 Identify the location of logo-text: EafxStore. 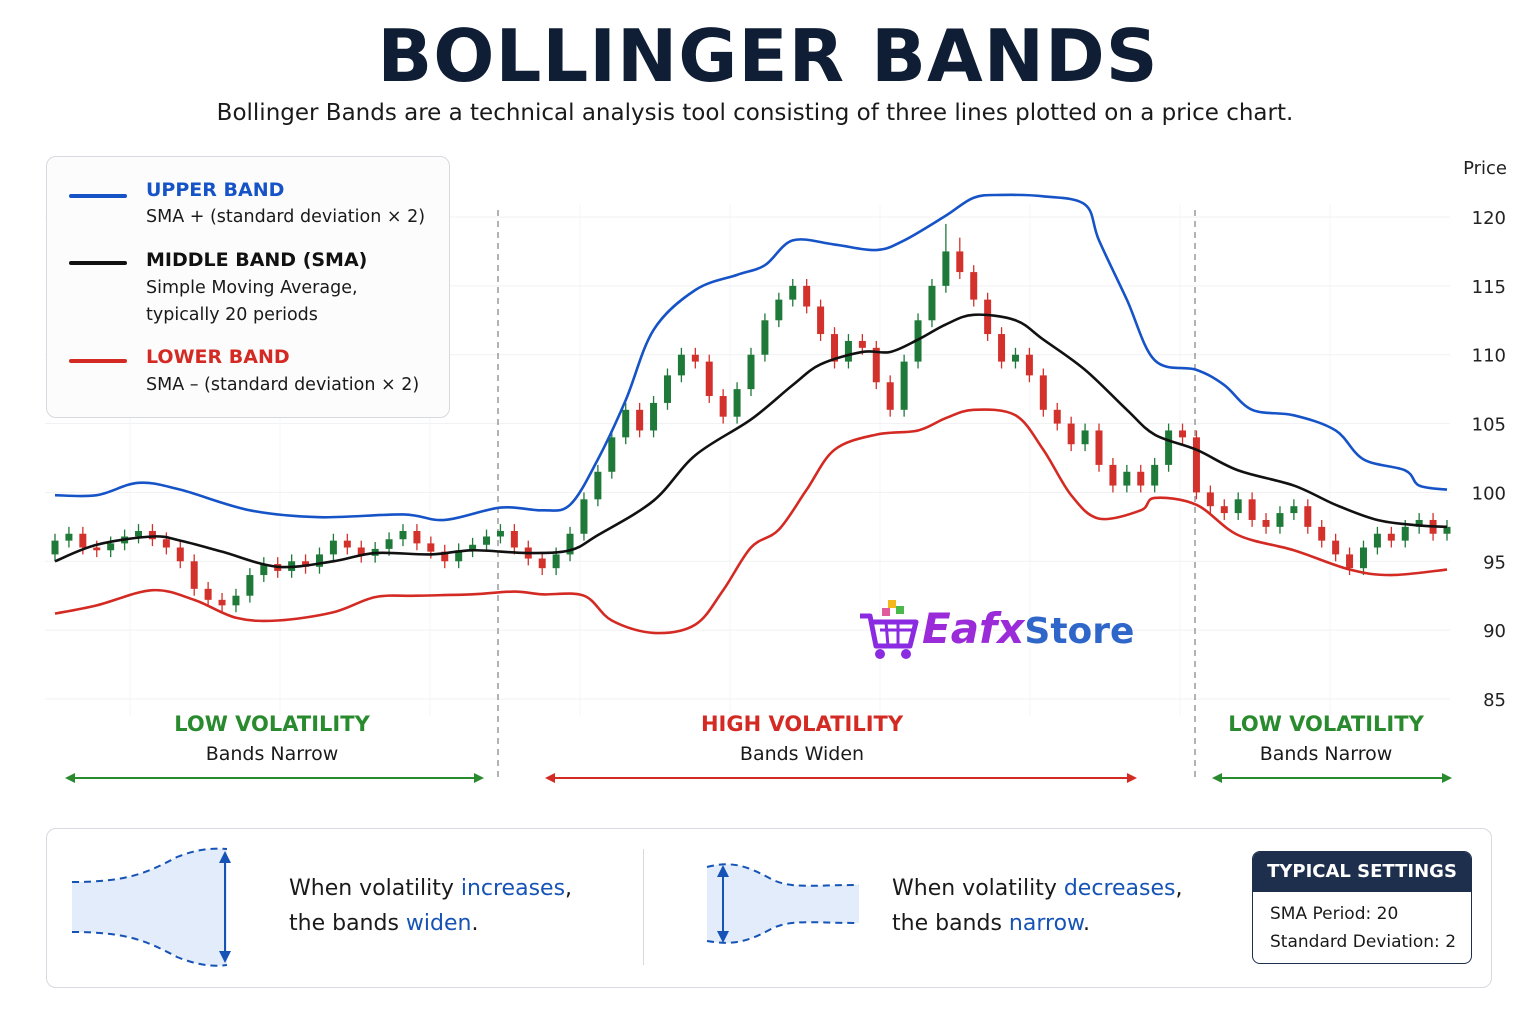
(1028, 628).